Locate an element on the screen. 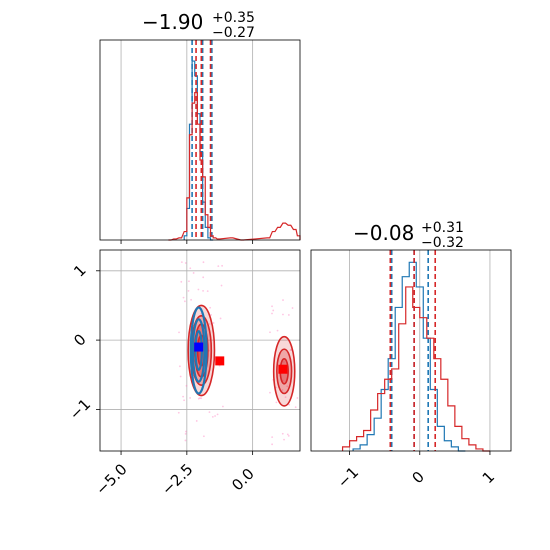 Image resolution: width=550 pixels, height=550 pixels. joint-y-tick-label: 1 is located at coordinates (79, 270).